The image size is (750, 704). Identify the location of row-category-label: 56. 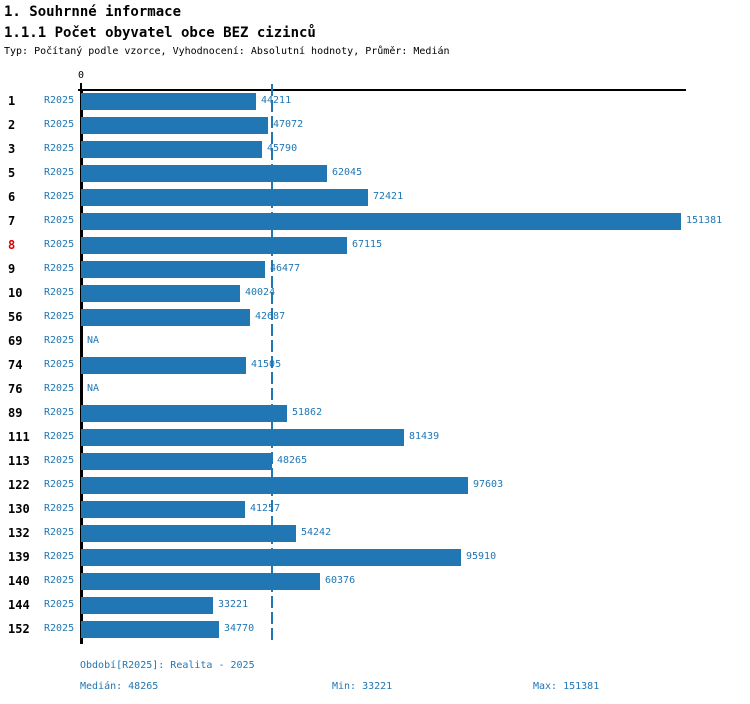
(15, 317).